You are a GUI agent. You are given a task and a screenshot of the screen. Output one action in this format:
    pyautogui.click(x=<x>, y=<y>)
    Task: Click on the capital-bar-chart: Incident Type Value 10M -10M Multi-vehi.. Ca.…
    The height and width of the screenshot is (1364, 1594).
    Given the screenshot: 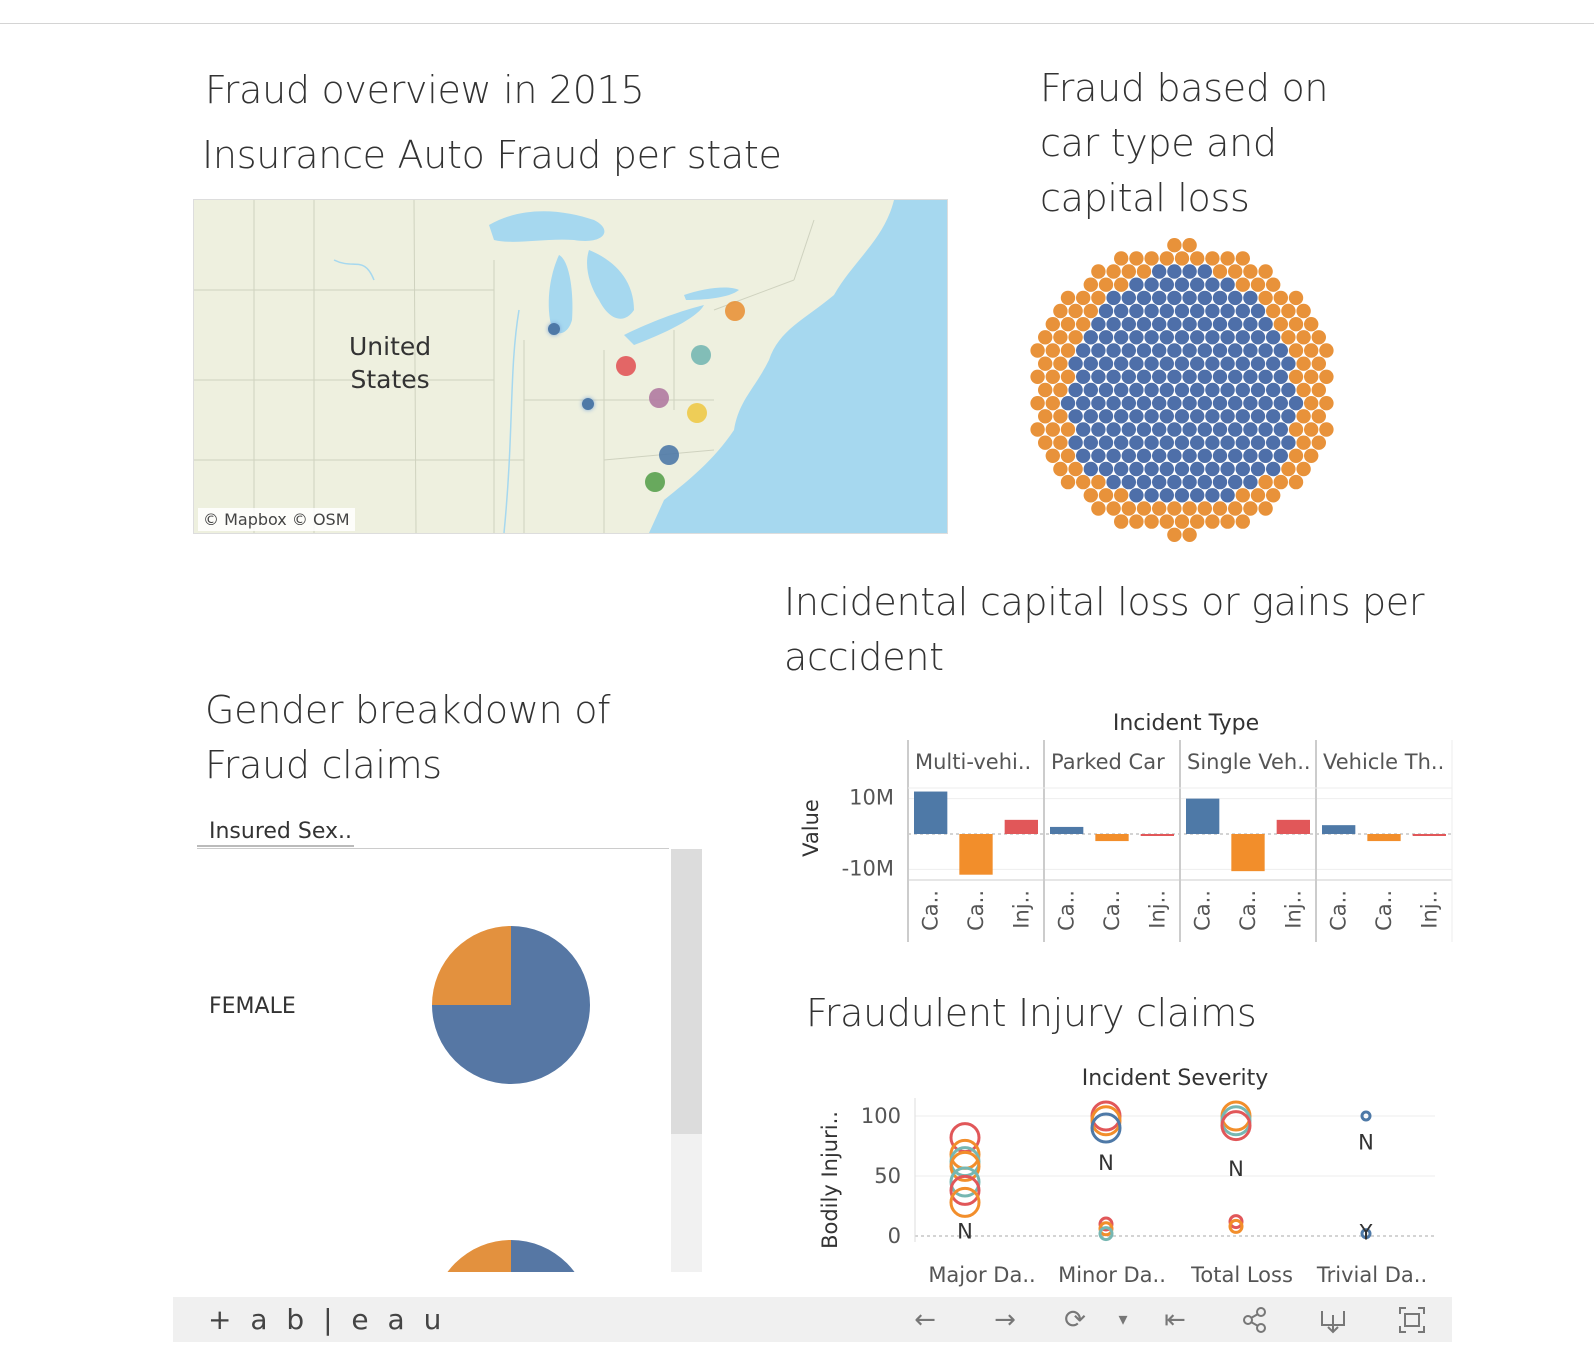 What is the action you would take?
    pyautogui.click(x=1125, y=825)
    